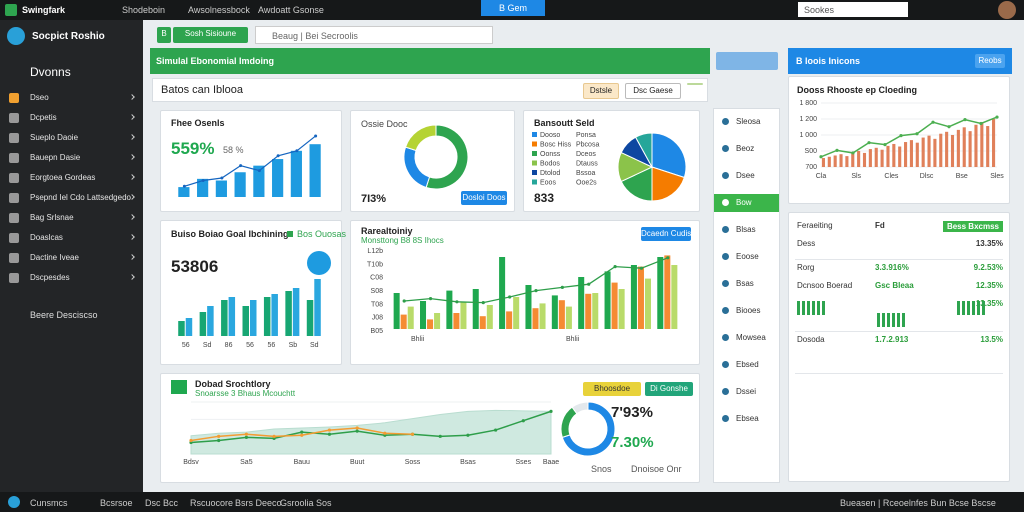 The image size is (1024, 512). What do you see at coordinates (484, 198) in the screenshot?
I see `card-button: Dosloi Doos` at bounding box center [484, 198].